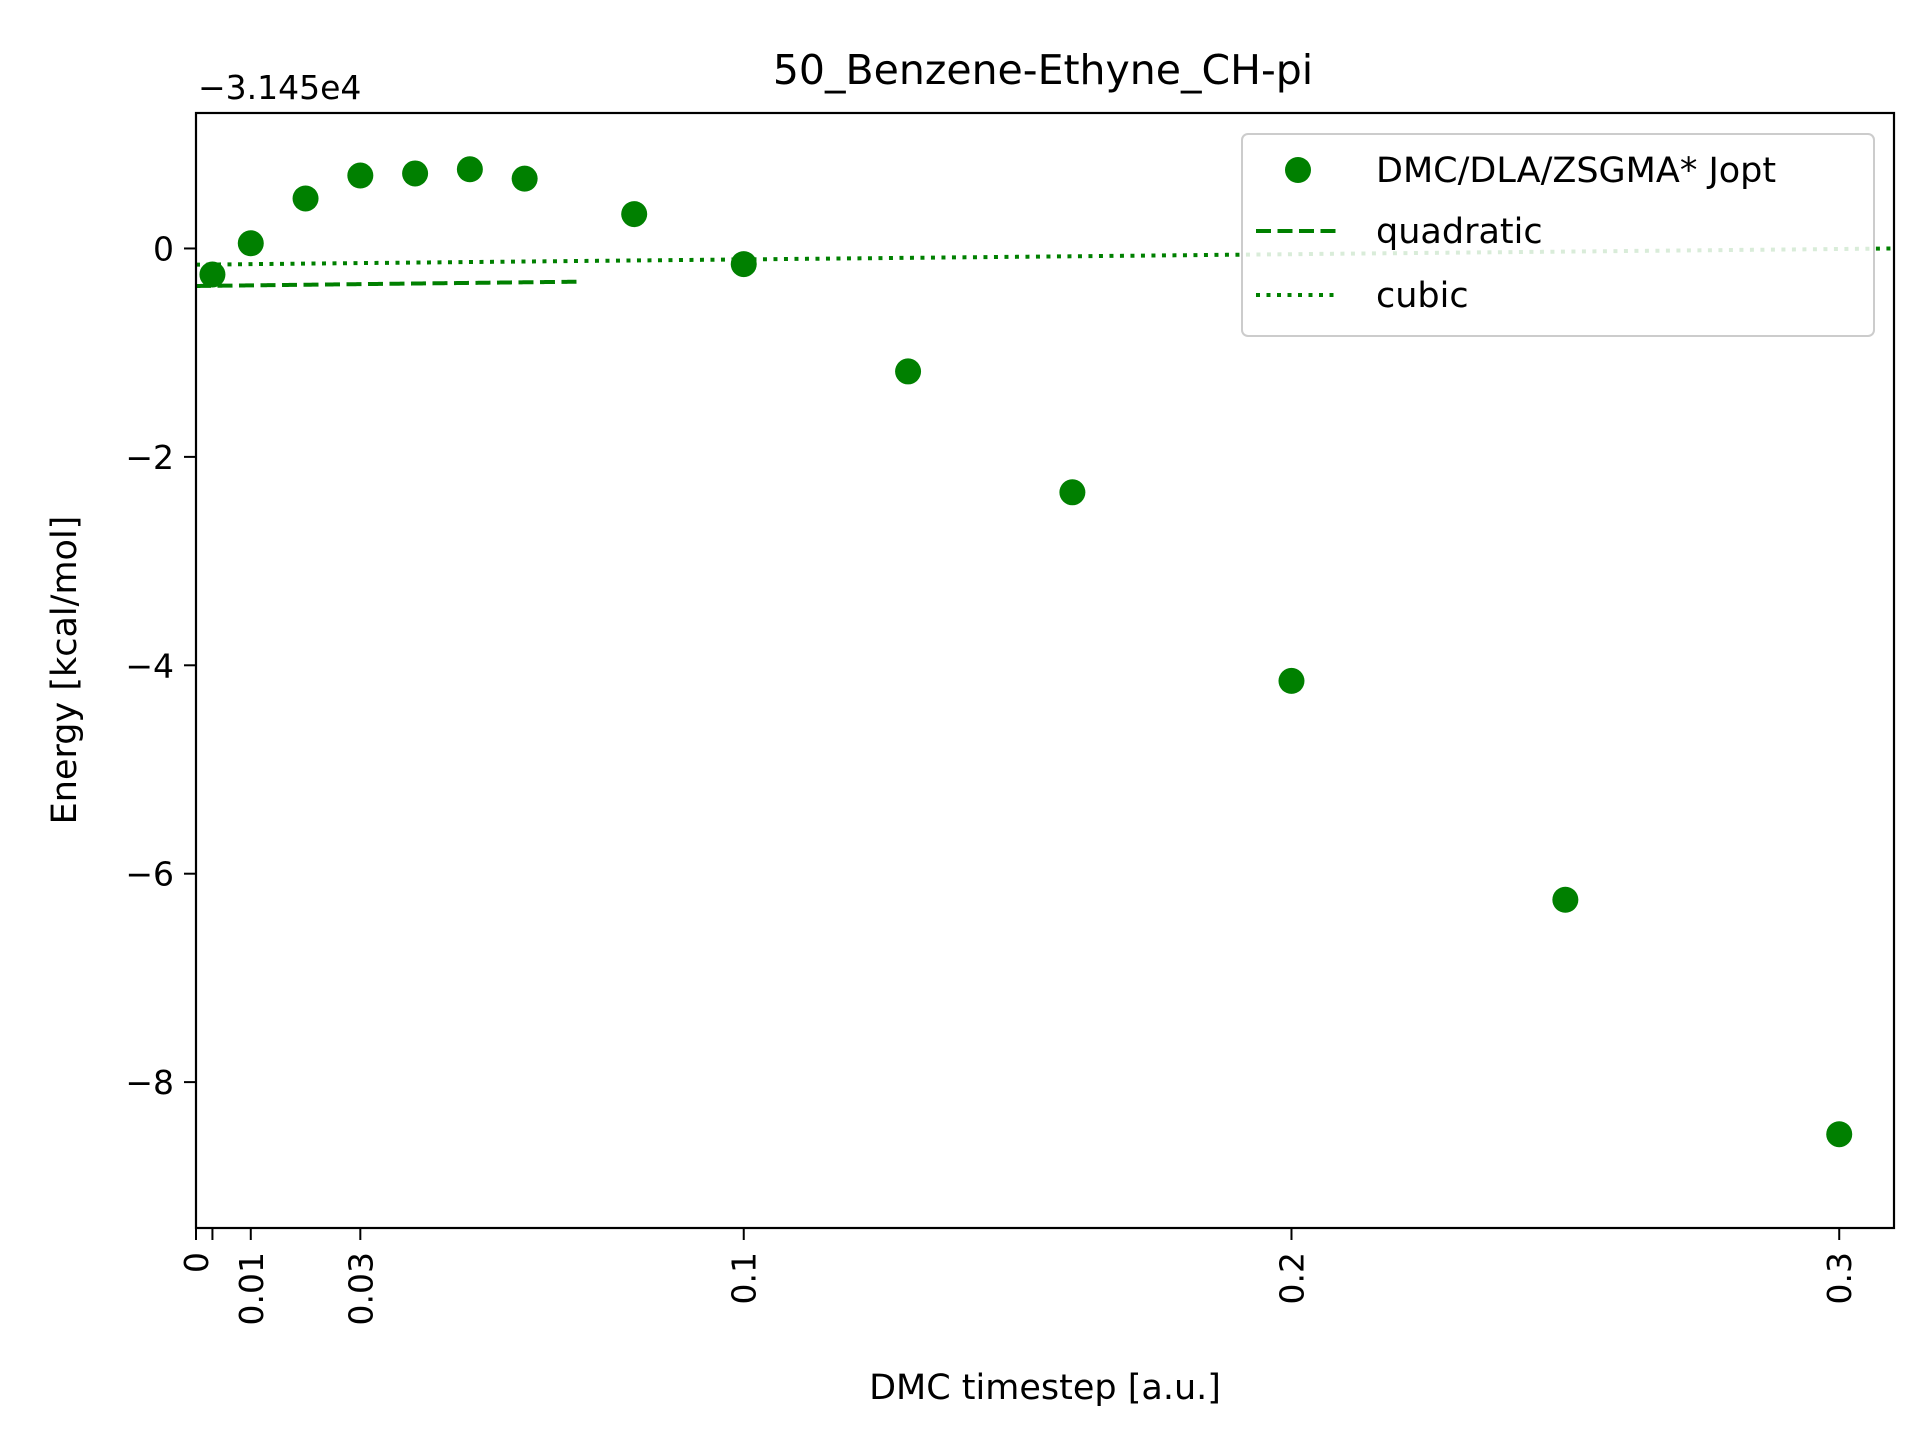  I want to click on y-tick-label: −2, so click(149, 457).